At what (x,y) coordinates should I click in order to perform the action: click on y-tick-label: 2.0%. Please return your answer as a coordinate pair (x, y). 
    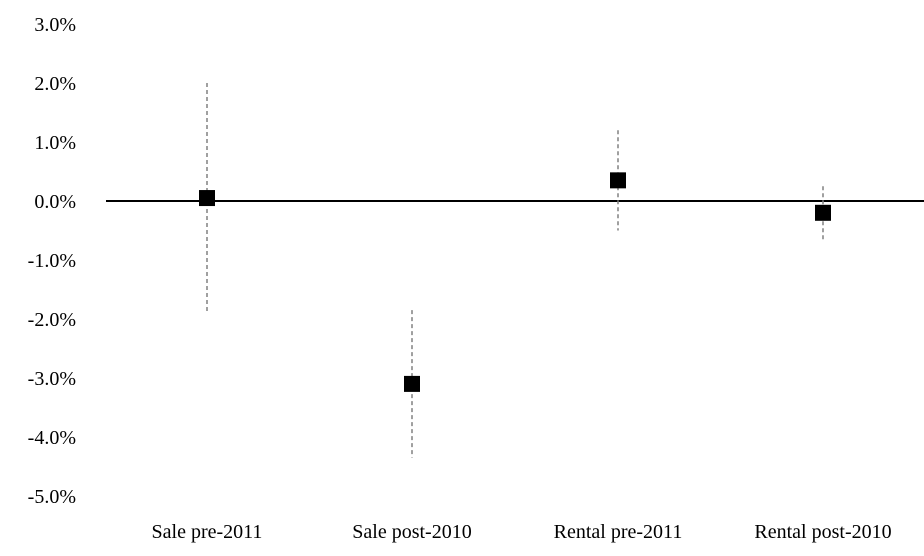
    Looking at the image, I should click on (55, 84).